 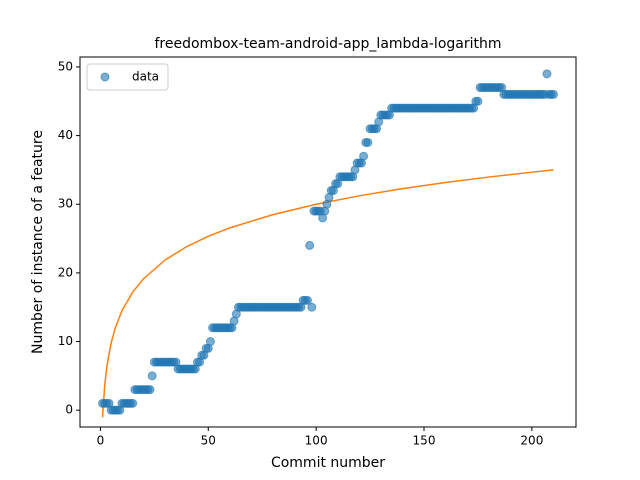 I want to click on x-tick-label: 150, so click(x=424, y=441).